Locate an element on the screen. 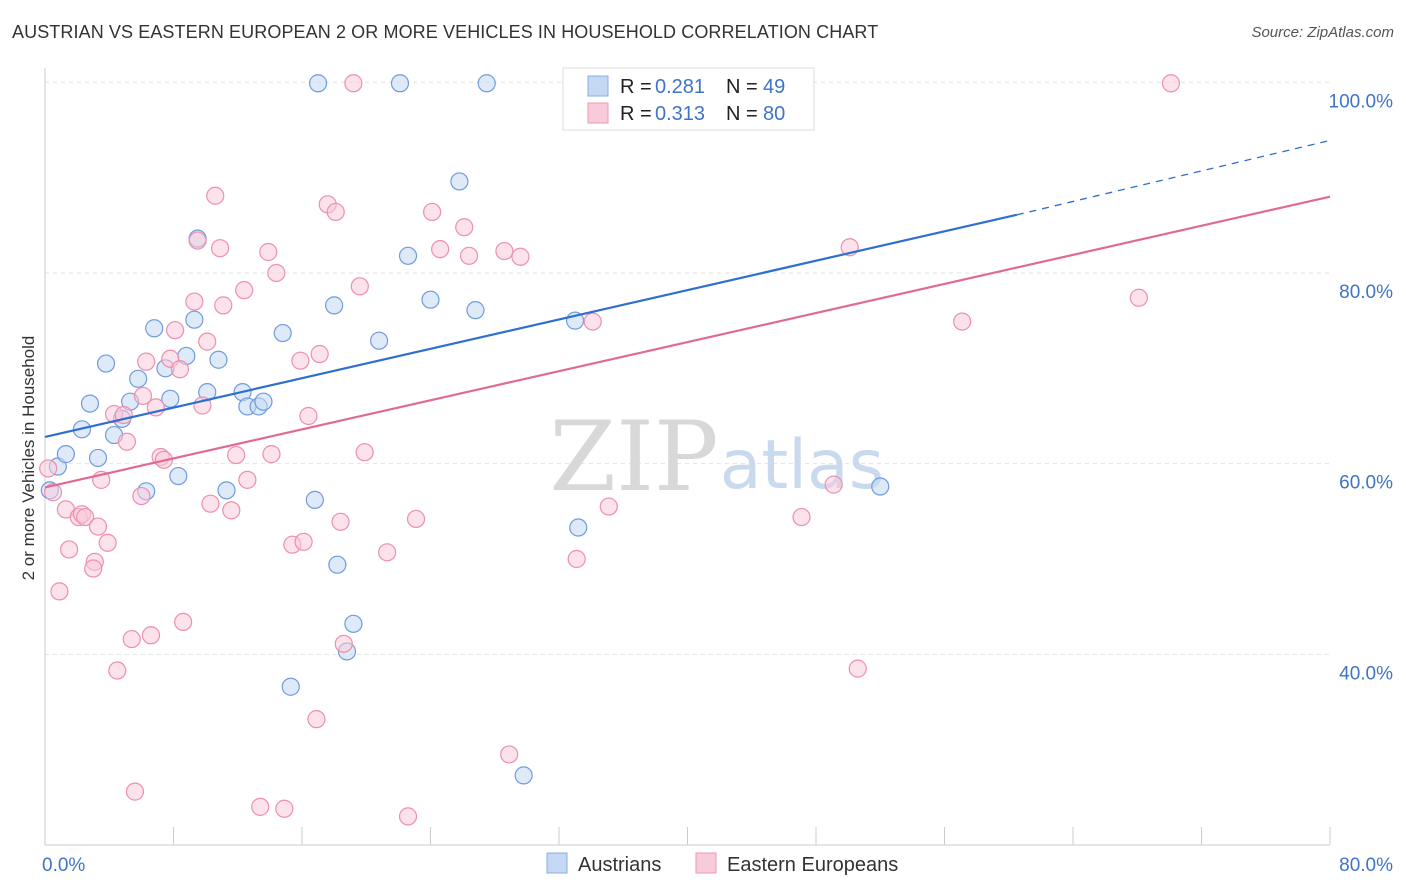 Image resolution: width=1406 pixels, height=892 pixels. legend-label-eastern-europeans: Eastern Europeans is located at coordinates (812, 865).